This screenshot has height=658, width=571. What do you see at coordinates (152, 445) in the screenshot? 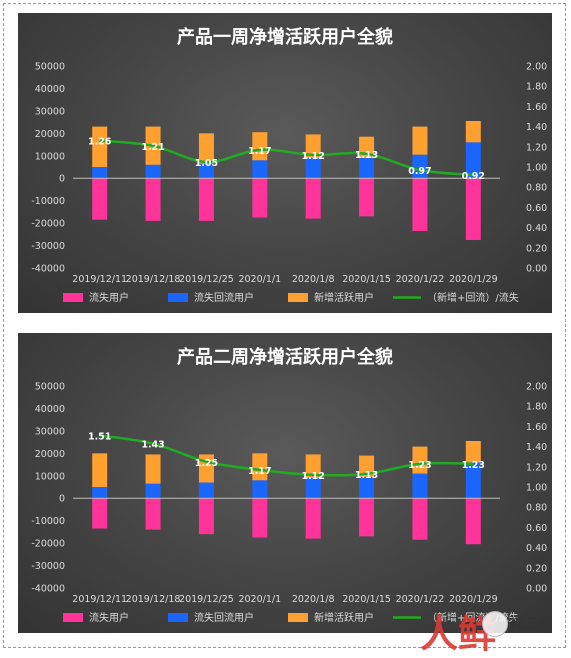
I see `c2-ratio-data-label: 1.43` at bounding box center [152, 445].